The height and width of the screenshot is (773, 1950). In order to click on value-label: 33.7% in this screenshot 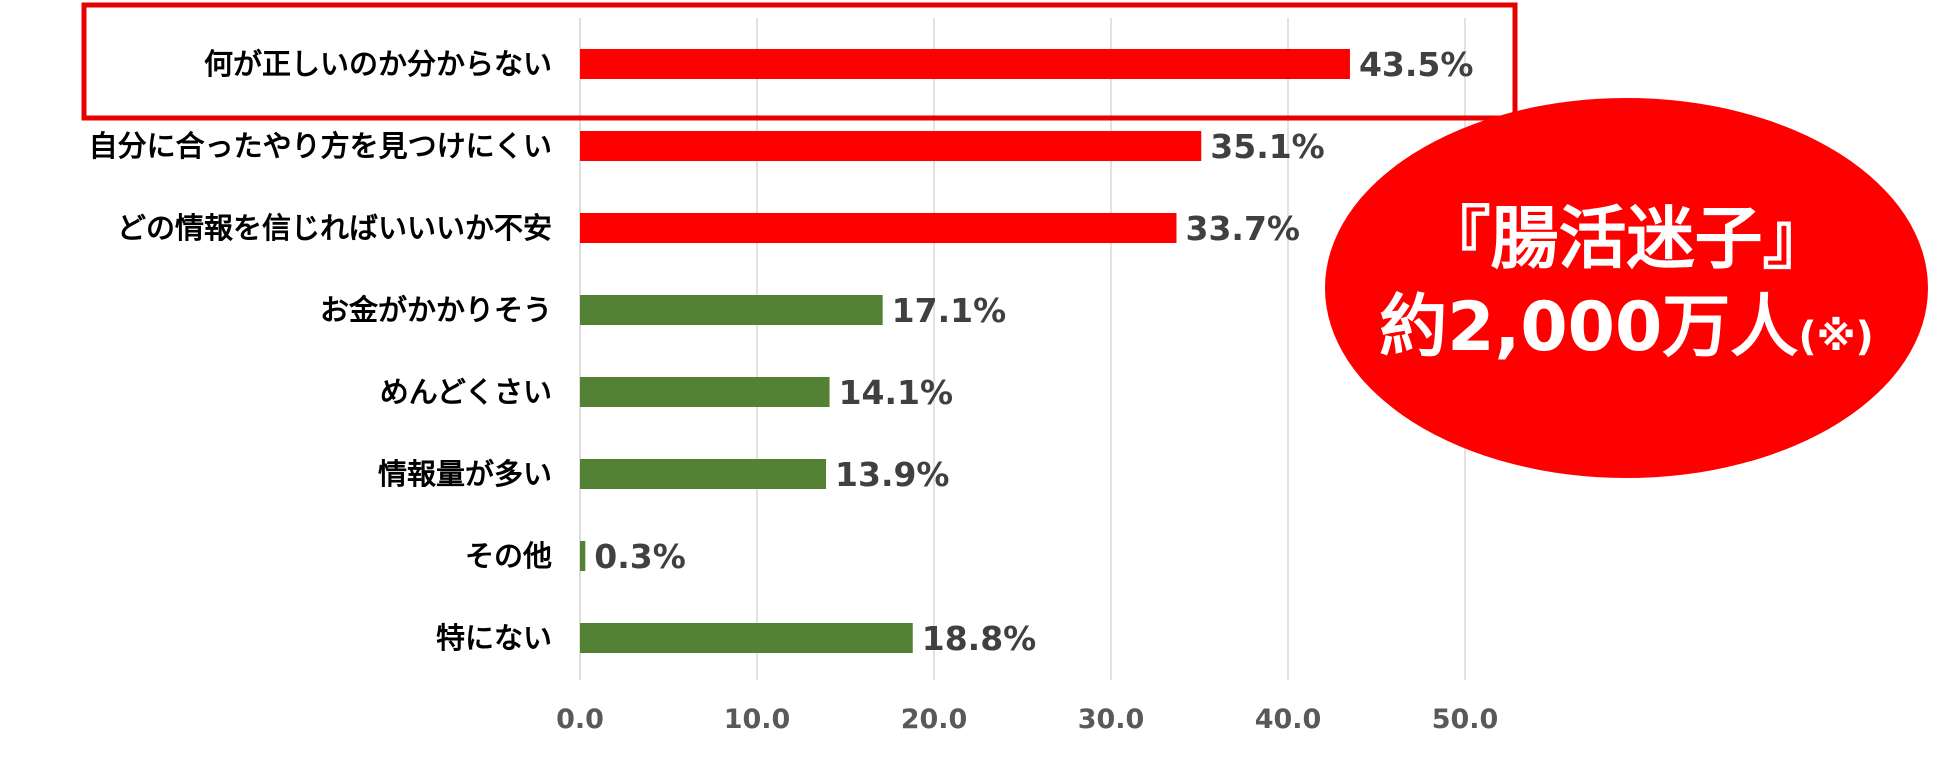, I will do `click(1242, 228)`.